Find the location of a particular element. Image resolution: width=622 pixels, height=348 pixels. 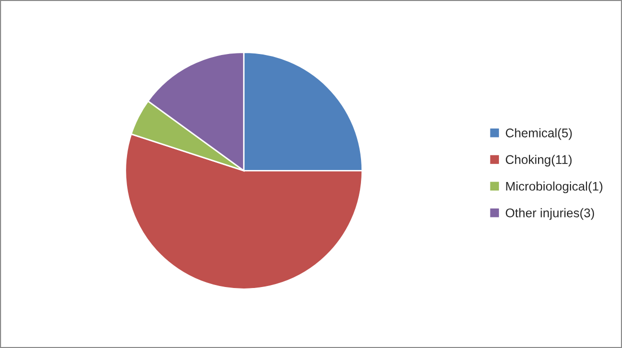

legend-label: Other injuries(3) is located at coordinates (550, 214).